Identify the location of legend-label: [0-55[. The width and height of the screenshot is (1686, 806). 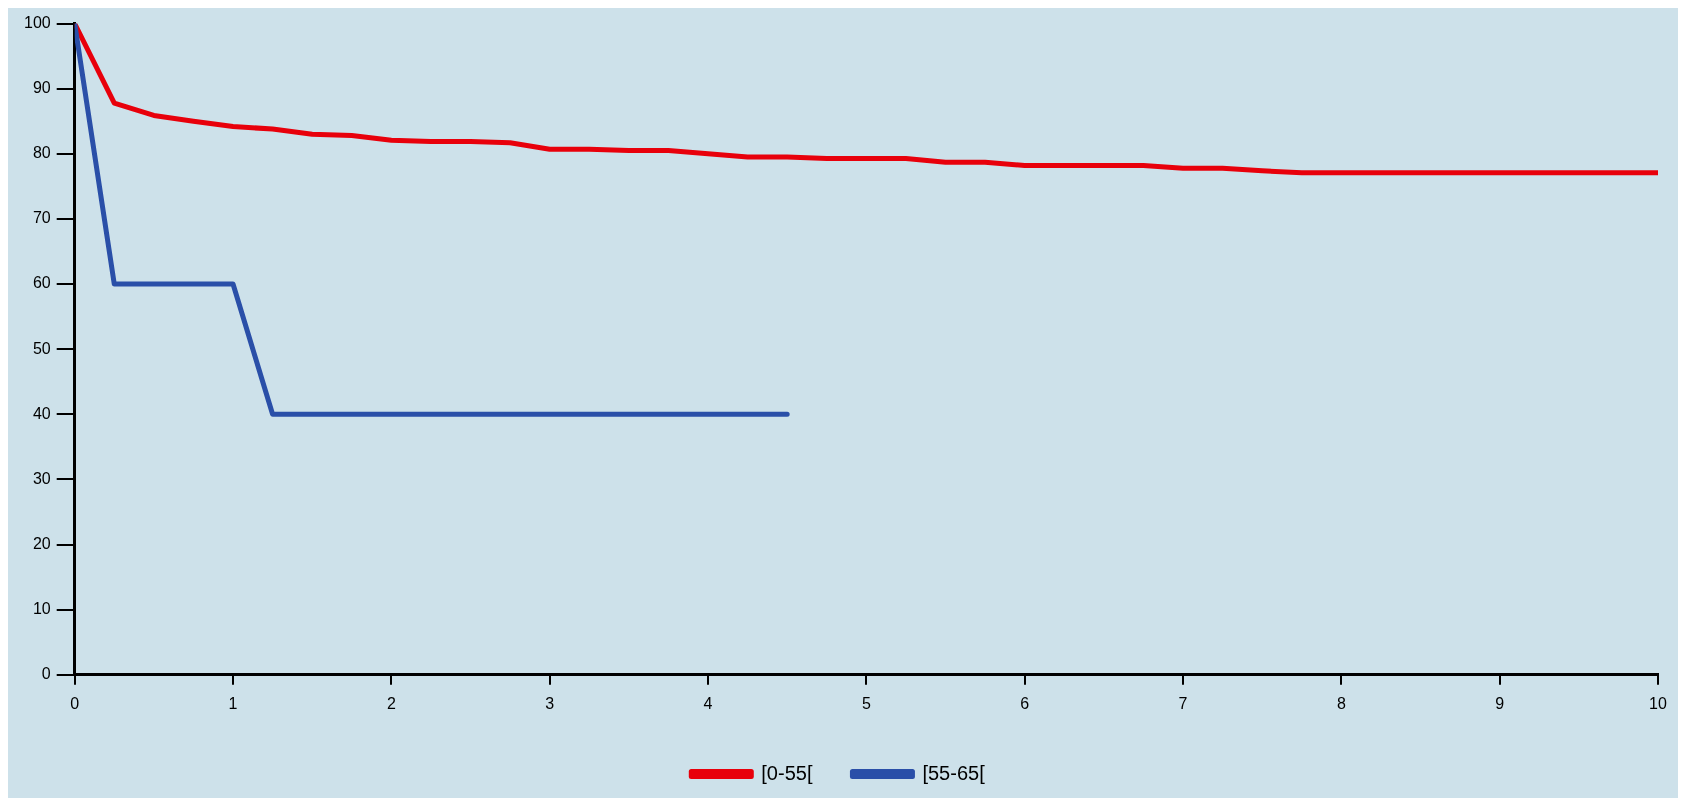
(787, 772).